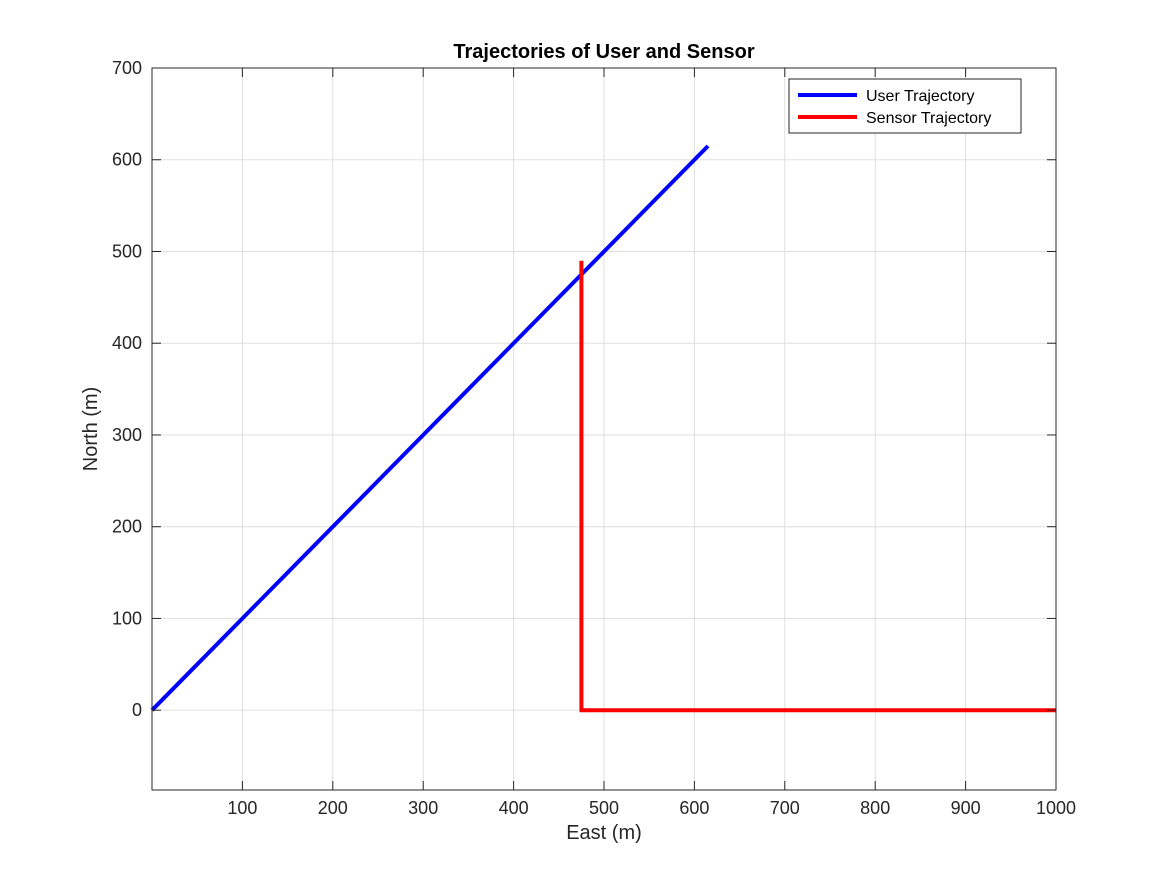 The image size is (1167, 880). Describe the element at coordinates (604, 808) in the screenshot. I see `x-tick-label: 500` at that location.